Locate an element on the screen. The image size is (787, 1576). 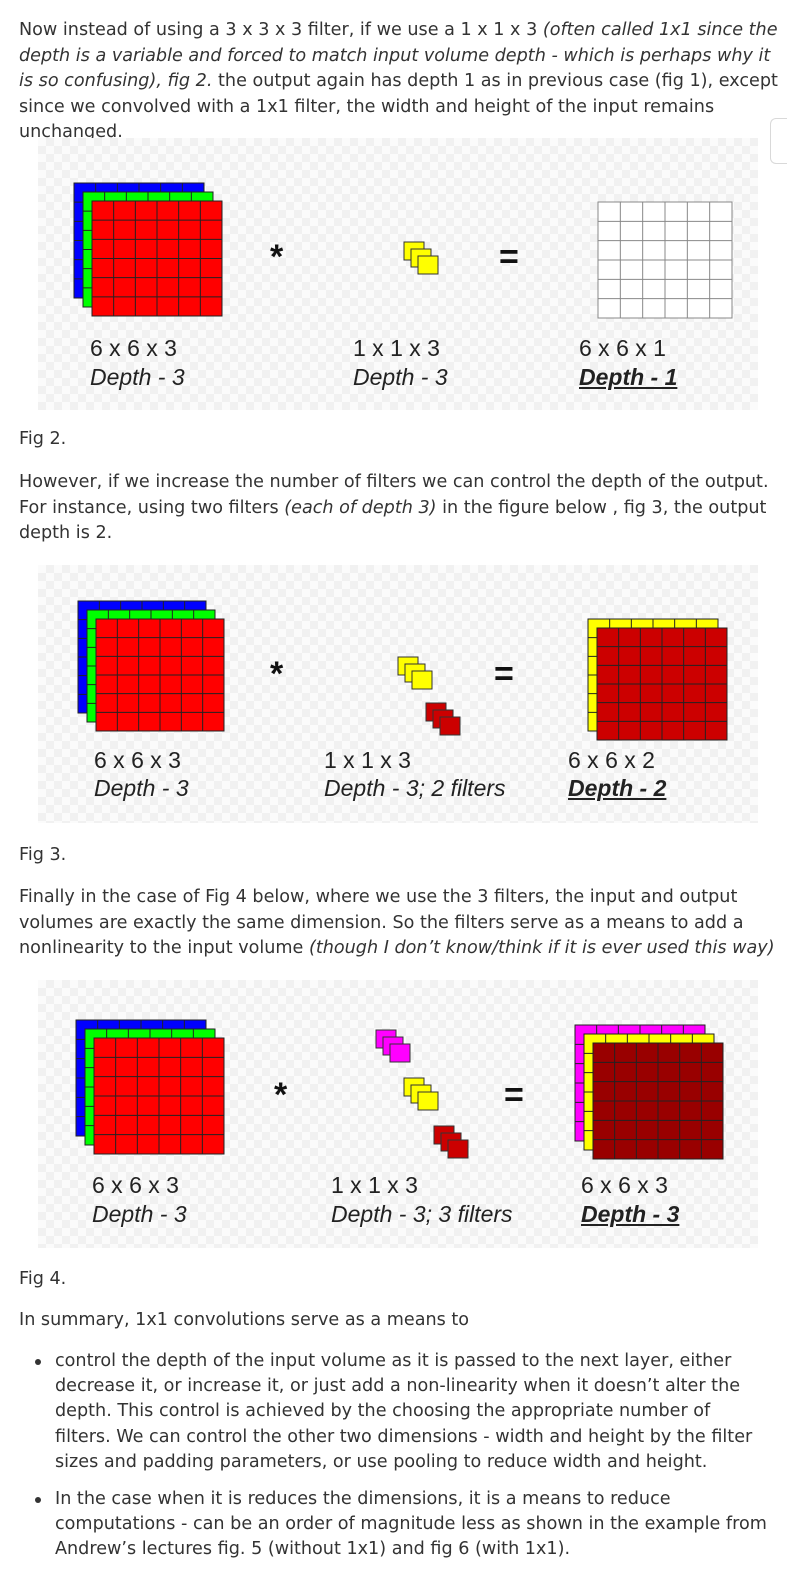
figure-3-drawing is located at coordinates (402, 670).